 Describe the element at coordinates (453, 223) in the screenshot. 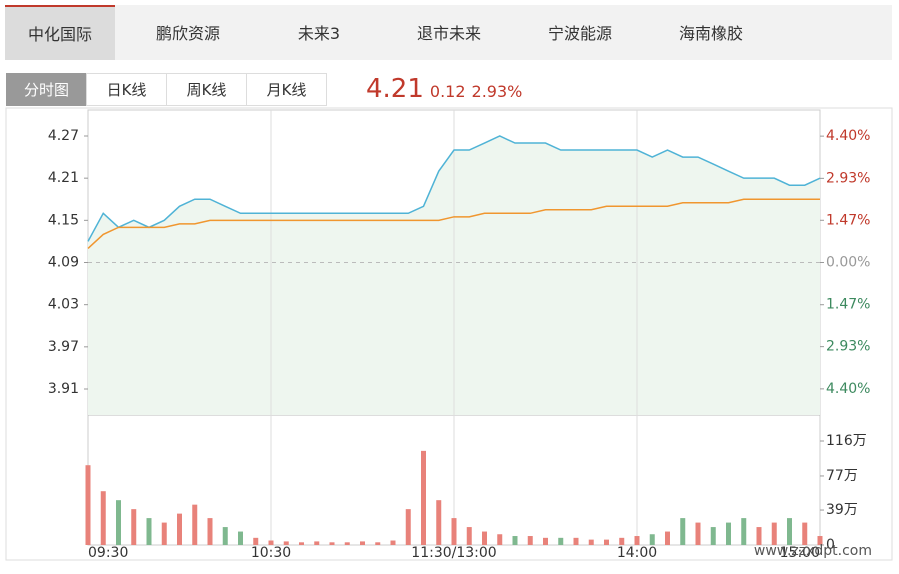

I see `series-line` at that location.